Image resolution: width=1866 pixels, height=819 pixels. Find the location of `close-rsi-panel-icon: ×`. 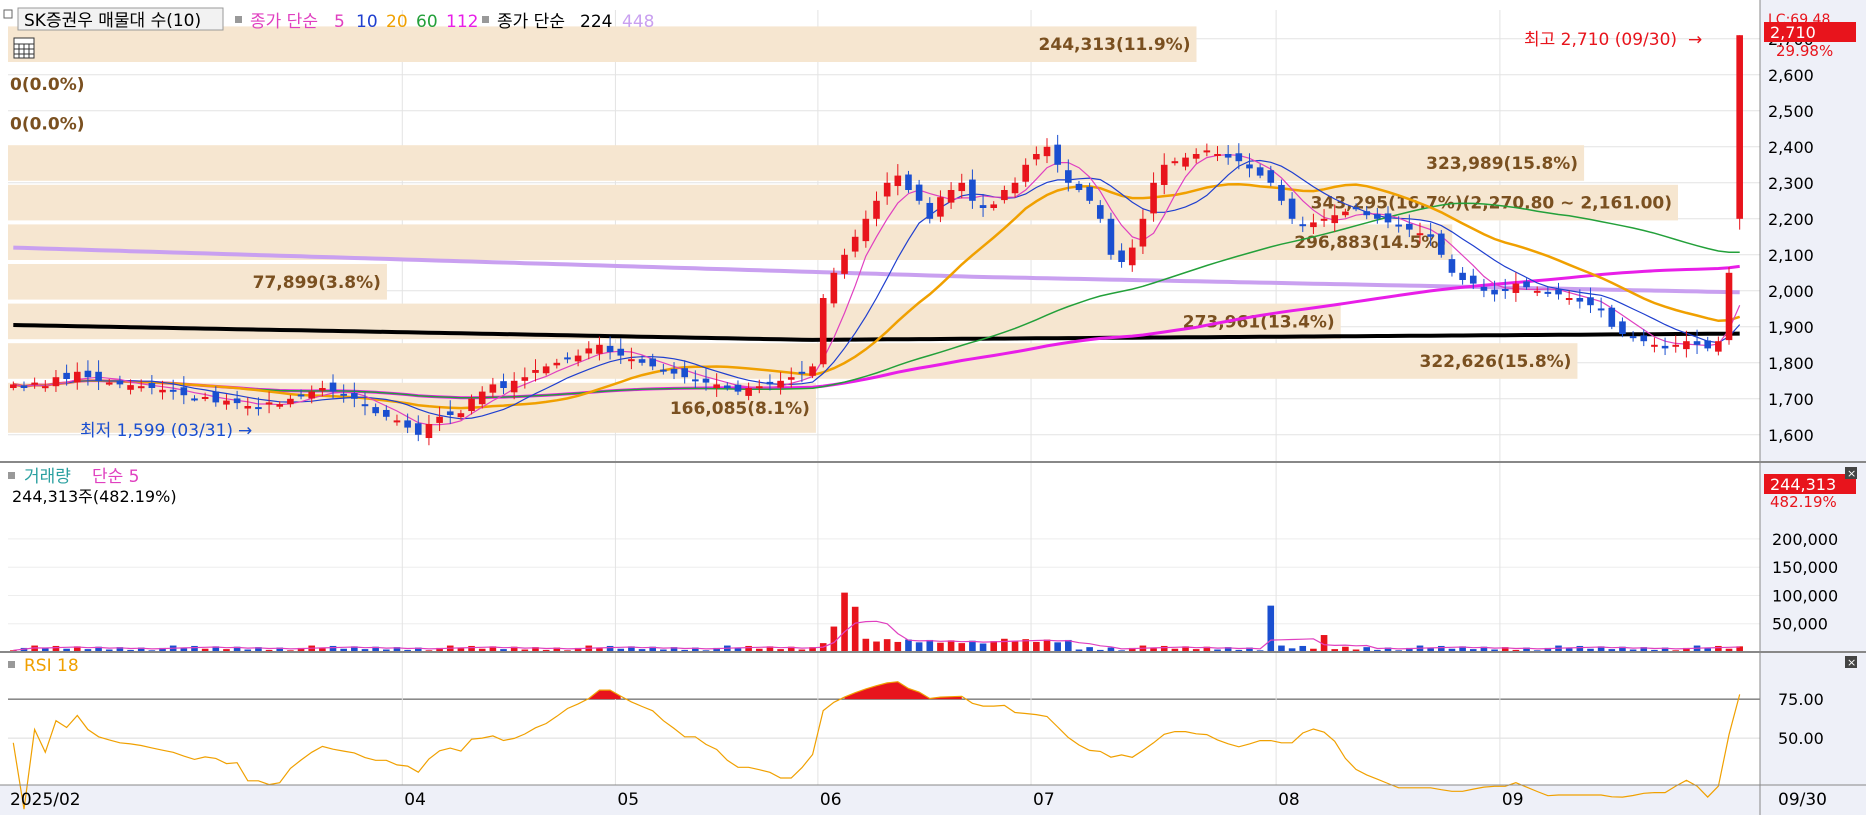

close-rsi-panel-icon: × is located at coordinates (1851, 662).